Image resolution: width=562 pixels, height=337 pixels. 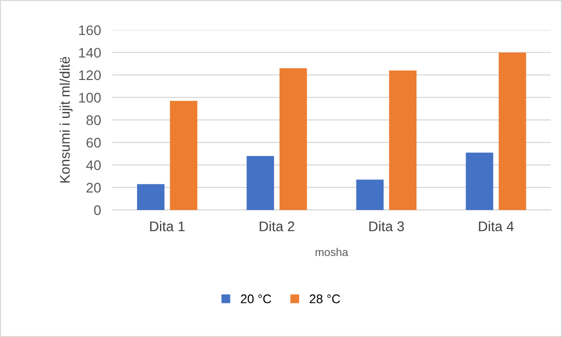 What do you see at coordinates (93, 187) in the screenshot?
I see `y-tick-label: 20` at bounding box center [93, 187].